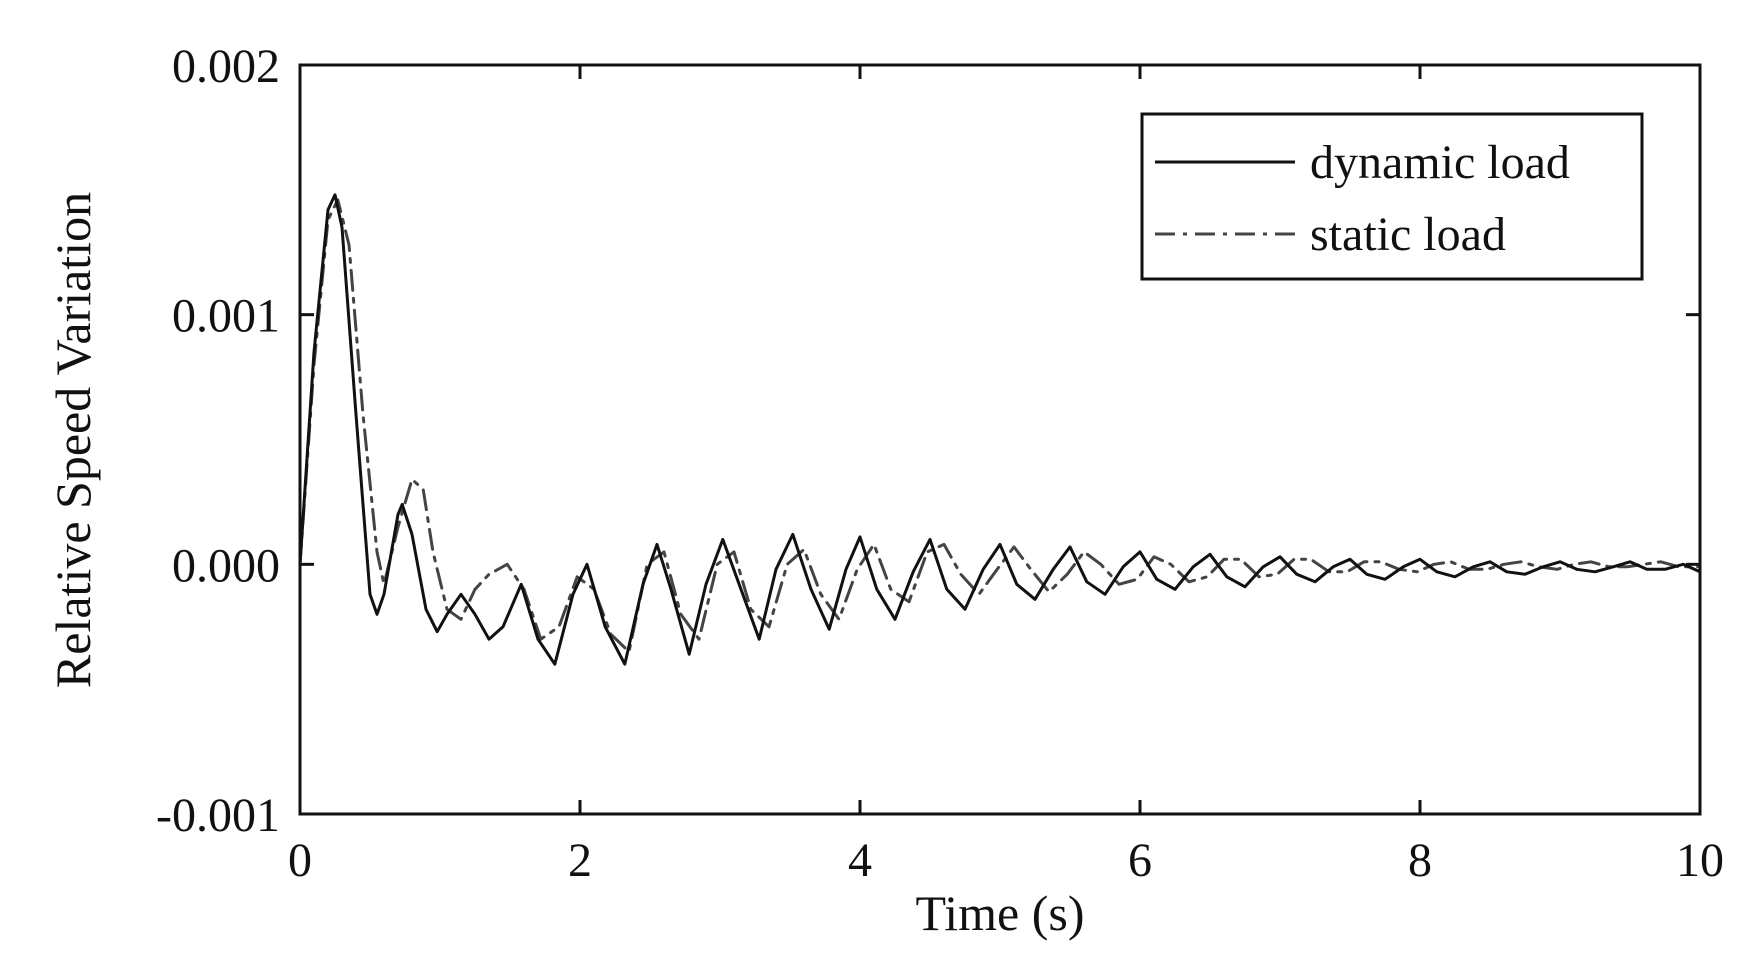 Image resolution: width=1764 pixels, height=975 pixels. I want to click on y-tick-label: -0.001, so click(218, 815).